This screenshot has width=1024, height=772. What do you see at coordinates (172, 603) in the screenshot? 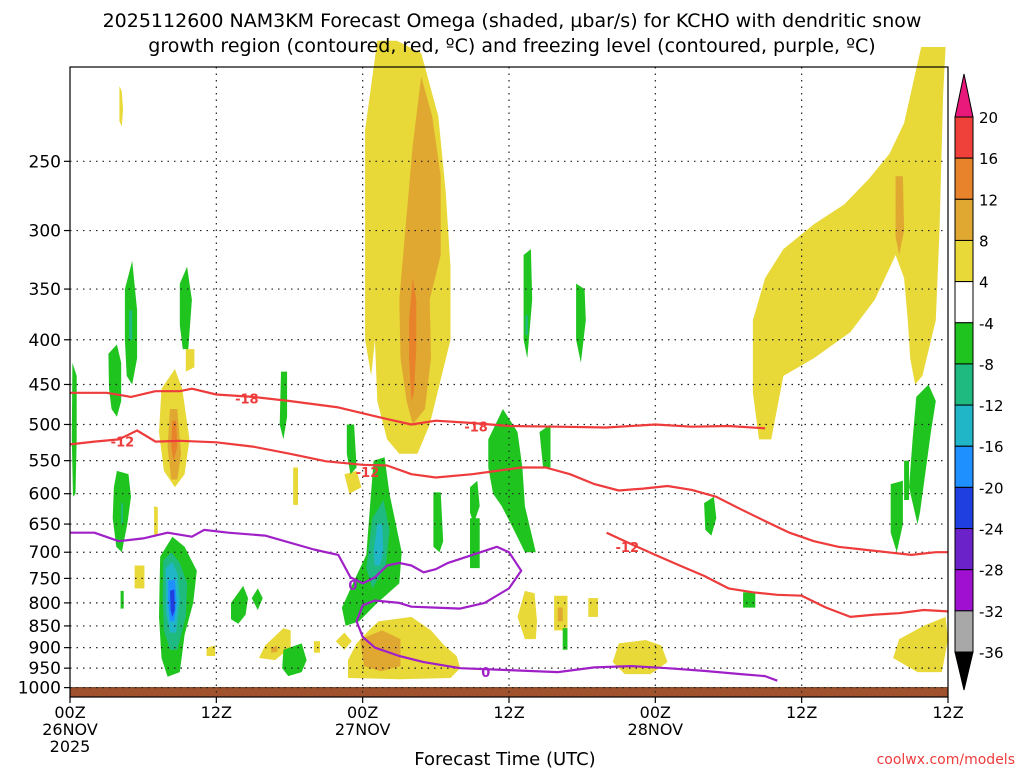
I see `omega-region-max-sink` at bounding box center [172, 603].